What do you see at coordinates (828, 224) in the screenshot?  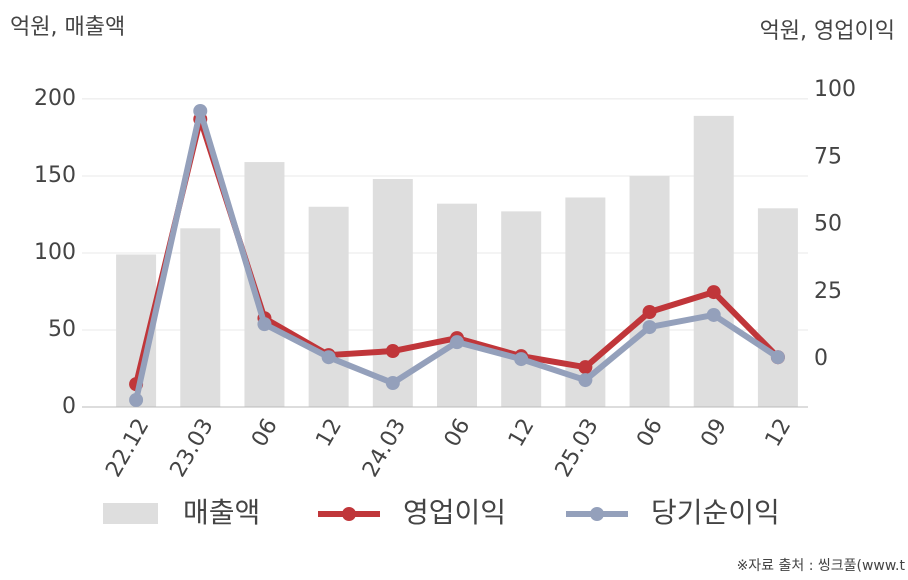 I see `y2-tick-label: 50` at bounding box center [828, 224].